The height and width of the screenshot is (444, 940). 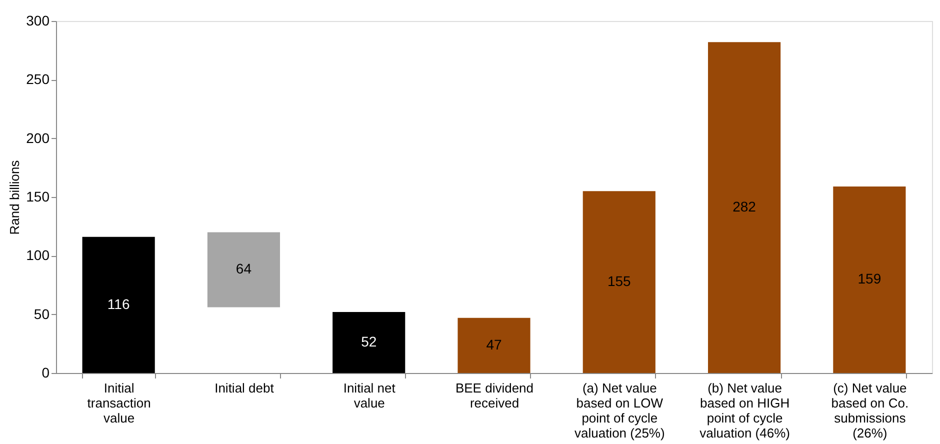 I want to click on data-label: 116, so click(x=118, y=304).